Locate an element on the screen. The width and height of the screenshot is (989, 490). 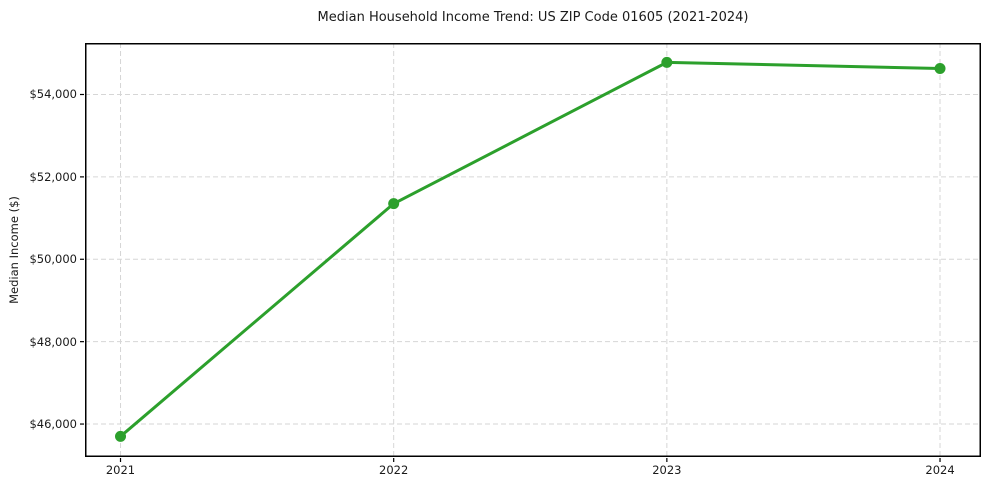
x-tick-label: 2024 is located at coordinates (940, 470).